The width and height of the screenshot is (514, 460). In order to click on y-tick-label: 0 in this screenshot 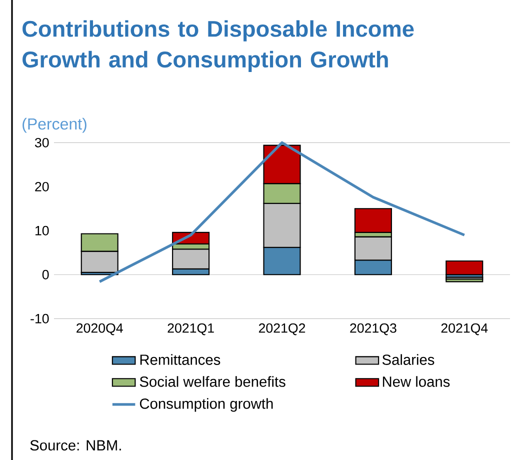, I will do `click(45, 275)`.